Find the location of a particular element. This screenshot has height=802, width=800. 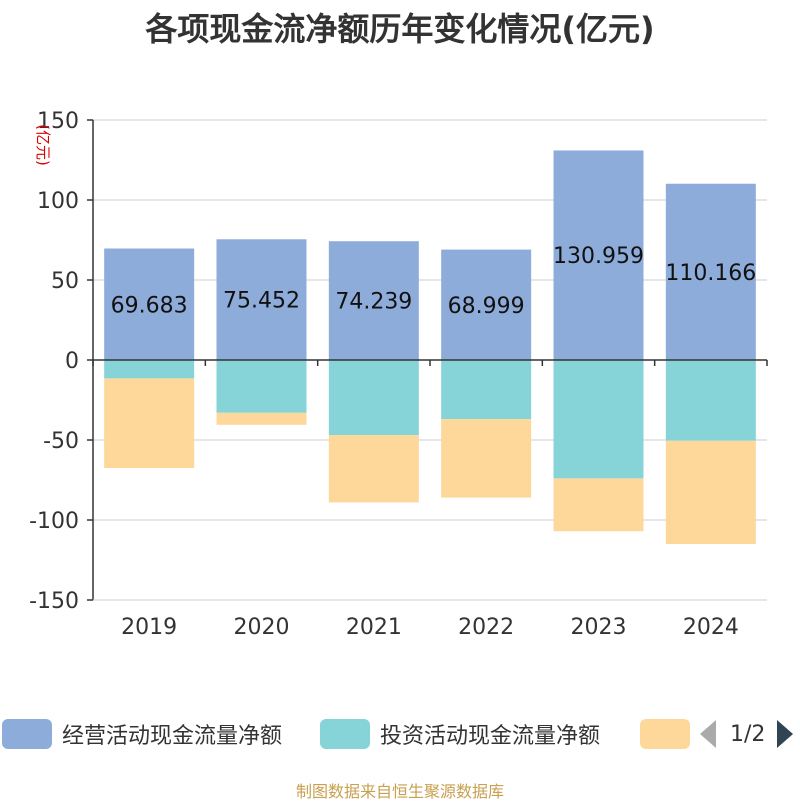

pager-next-icon is located at coordinates (785, 734).